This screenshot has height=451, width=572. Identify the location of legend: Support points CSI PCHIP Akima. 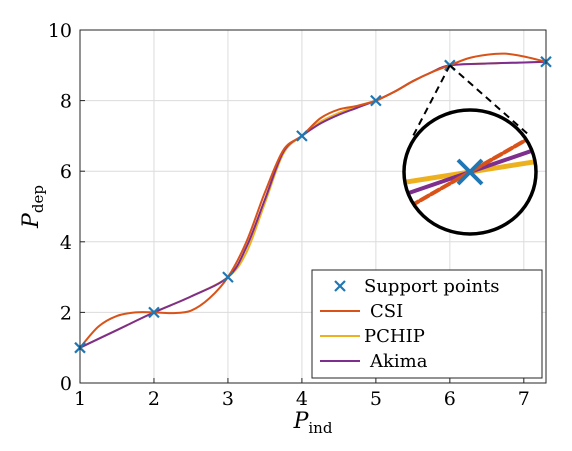
(427, 324).